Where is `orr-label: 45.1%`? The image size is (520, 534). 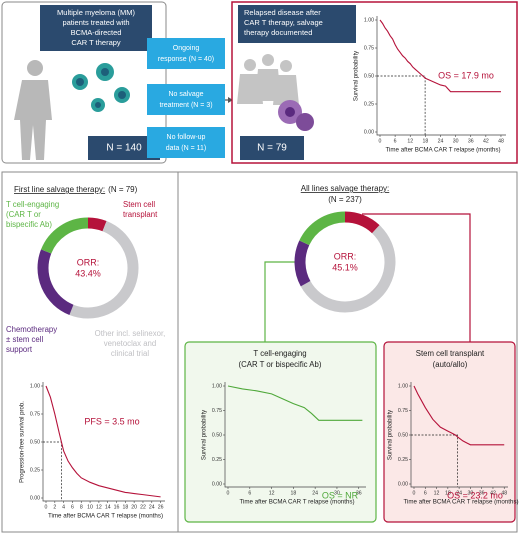 orr-label: 45.1% is located at coordinates (345, 267).